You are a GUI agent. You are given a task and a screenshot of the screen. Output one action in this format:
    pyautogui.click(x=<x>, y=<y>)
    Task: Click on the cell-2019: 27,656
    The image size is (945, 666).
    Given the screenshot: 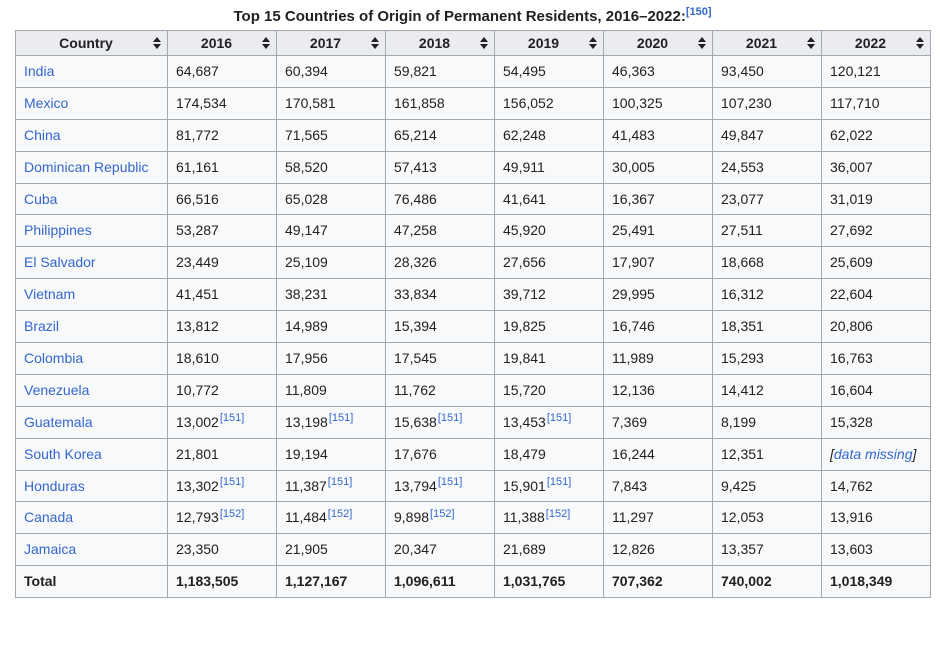 What is the action you would take?
    pyautogui.click(x=549, y=263)
    